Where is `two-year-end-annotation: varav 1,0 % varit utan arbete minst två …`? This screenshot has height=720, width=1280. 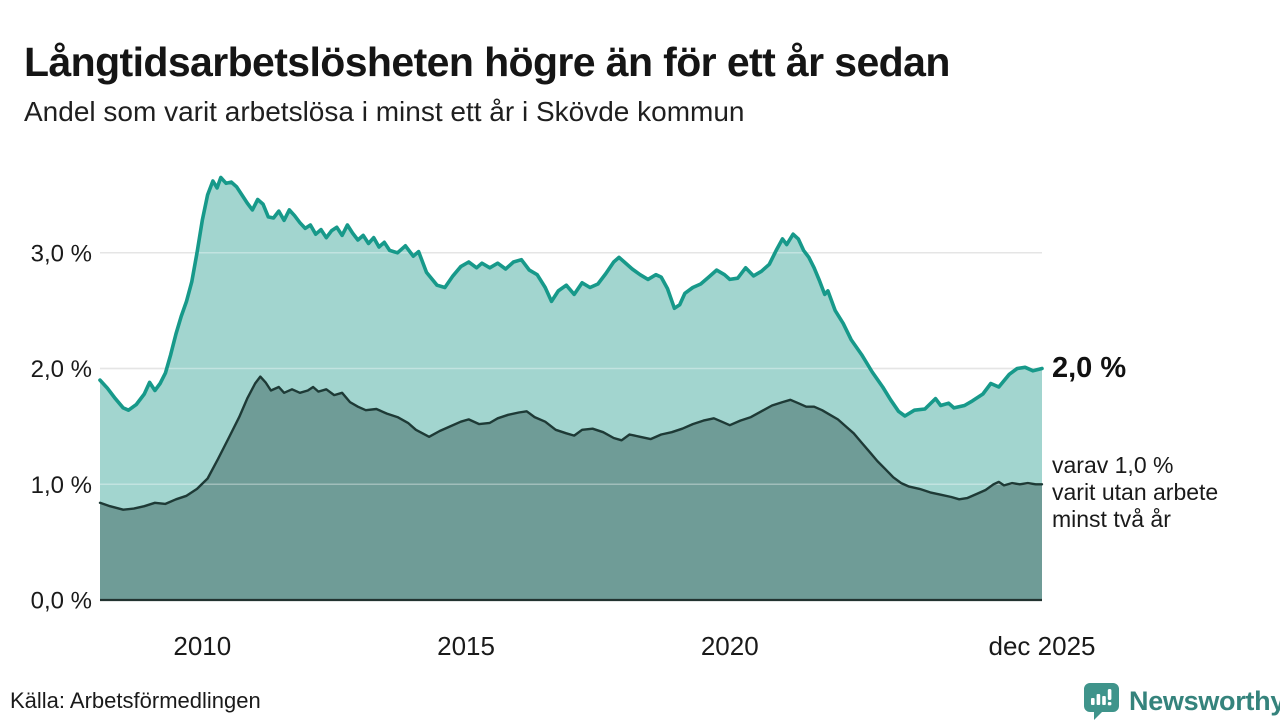
two-year-end-annotation: varav 1,0 % varit utan arbete minst två … is located at coordinates (1135, 492).